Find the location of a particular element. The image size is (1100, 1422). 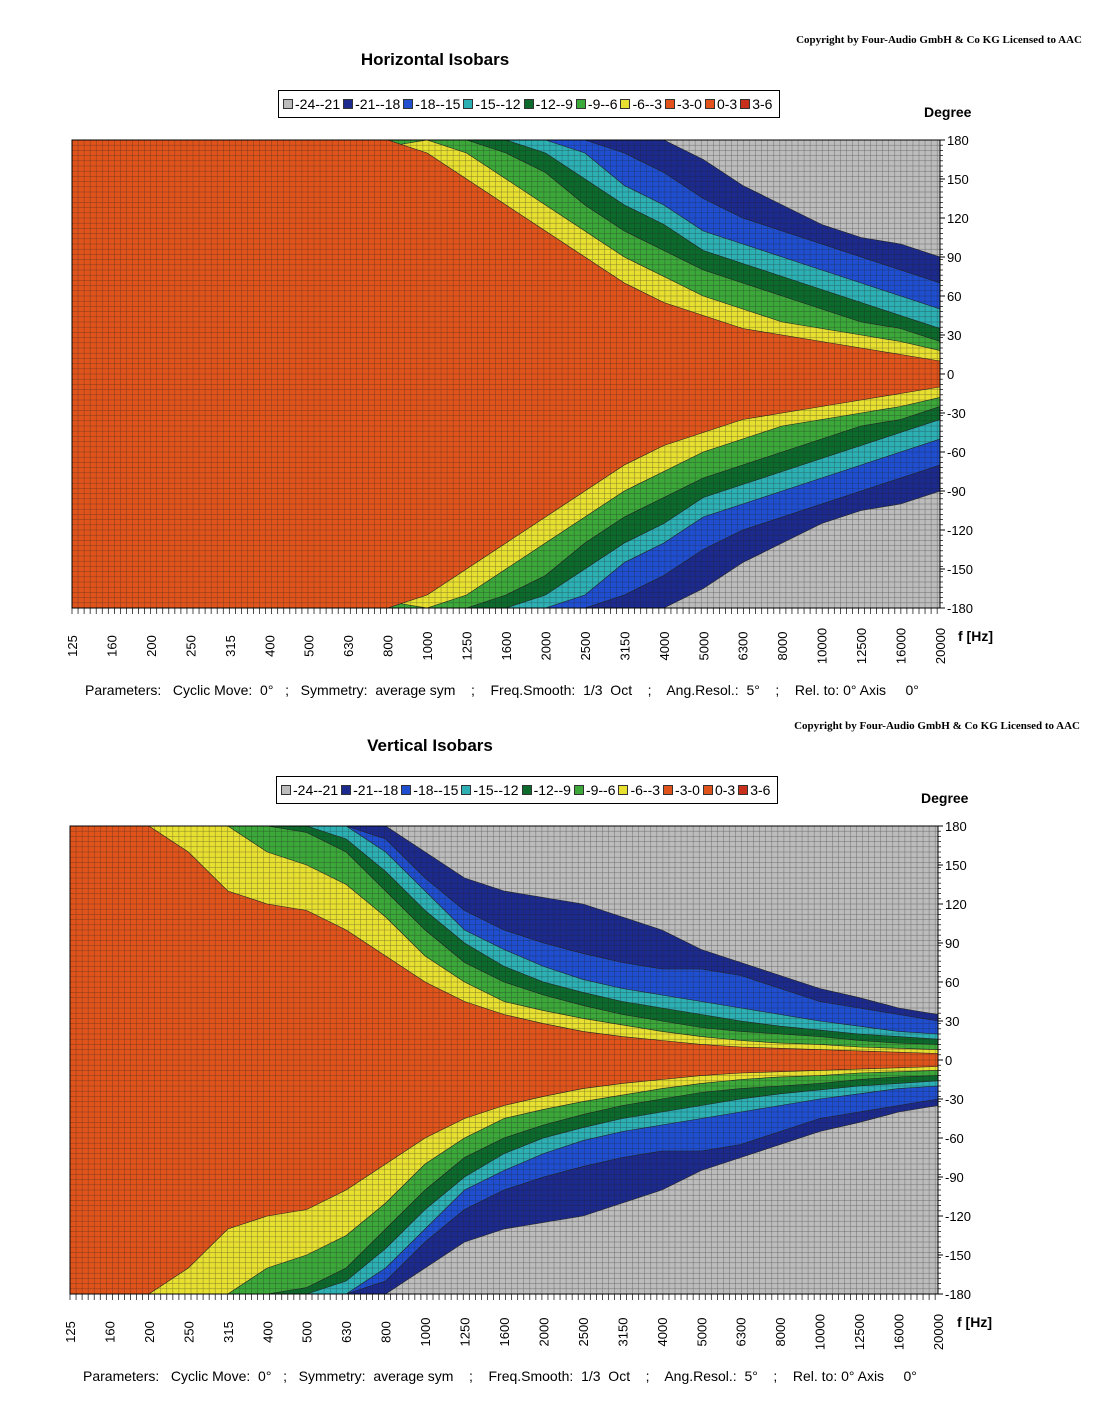

y-tick-label: -180 is located at coordinates (958, 1294).